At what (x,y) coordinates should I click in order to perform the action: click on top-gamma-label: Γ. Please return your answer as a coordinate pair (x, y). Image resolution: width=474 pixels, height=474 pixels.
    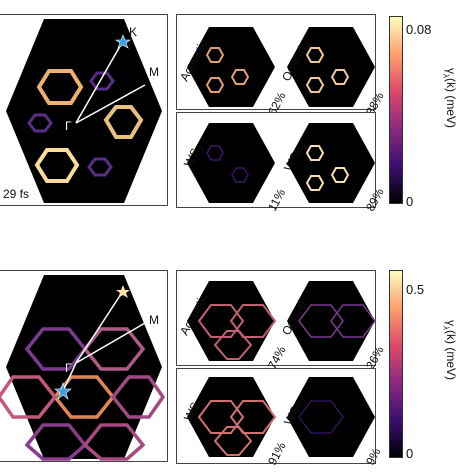
    Looking at the image, I should click on (68, 126).